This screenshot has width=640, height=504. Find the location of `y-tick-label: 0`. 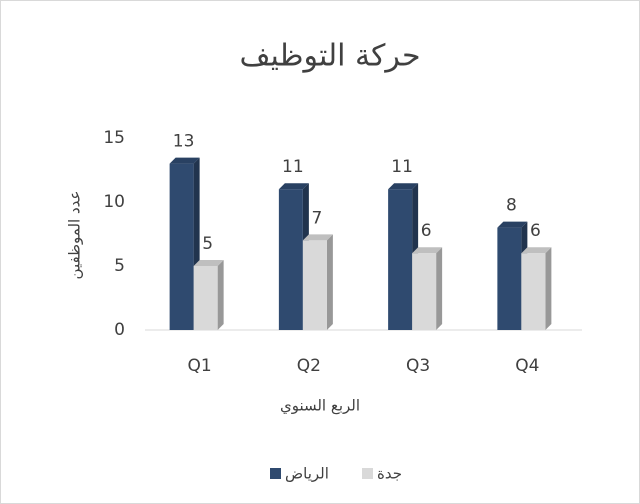

y-tick-label: 0 is located at coordinates (119, 330).